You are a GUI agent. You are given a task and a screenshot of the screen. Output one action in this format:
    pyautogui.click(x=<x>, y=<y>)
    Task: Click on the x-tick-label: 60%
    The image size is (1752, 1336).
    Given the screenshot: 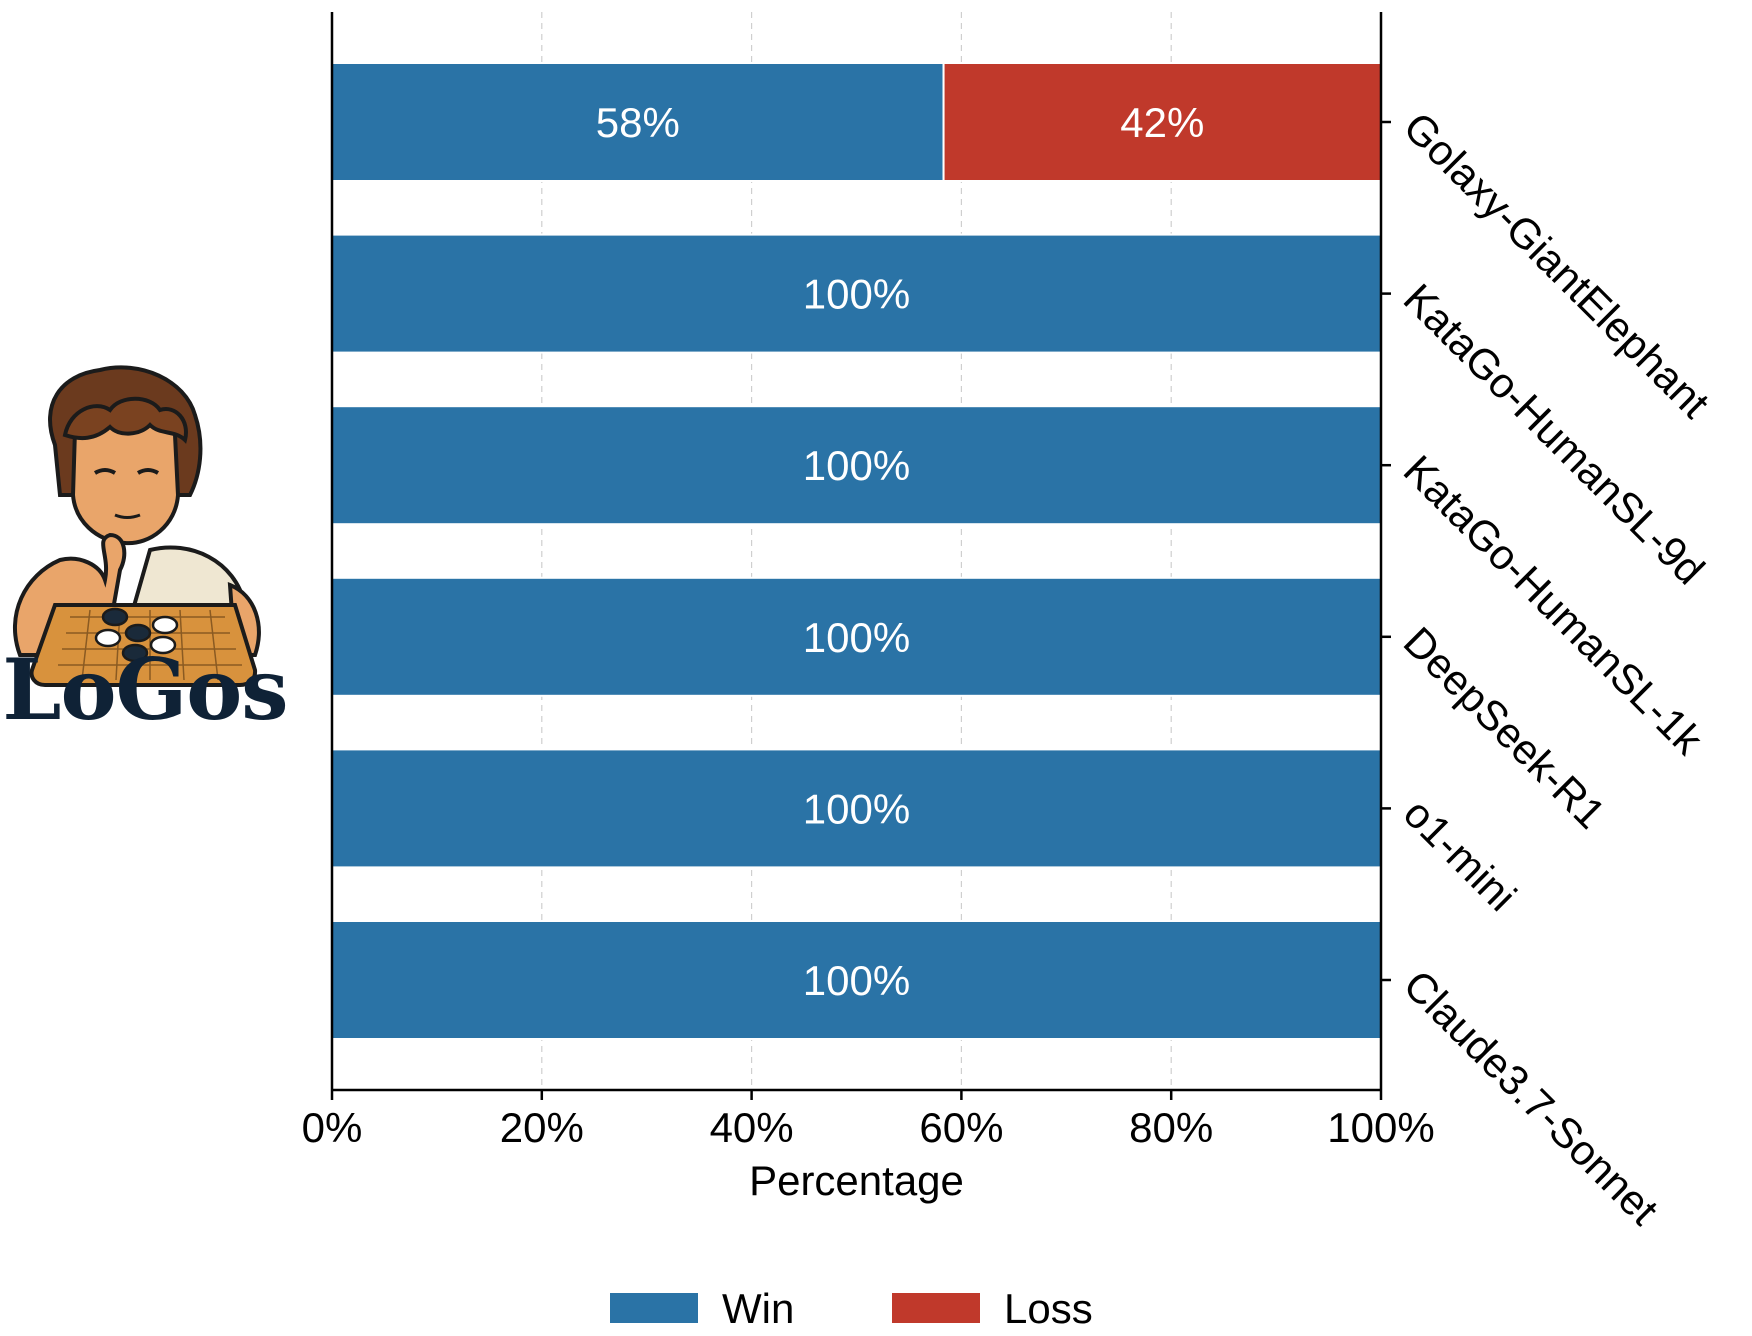 What is the action you would take?
    pyautogui.click(x=961, y=1127)
    